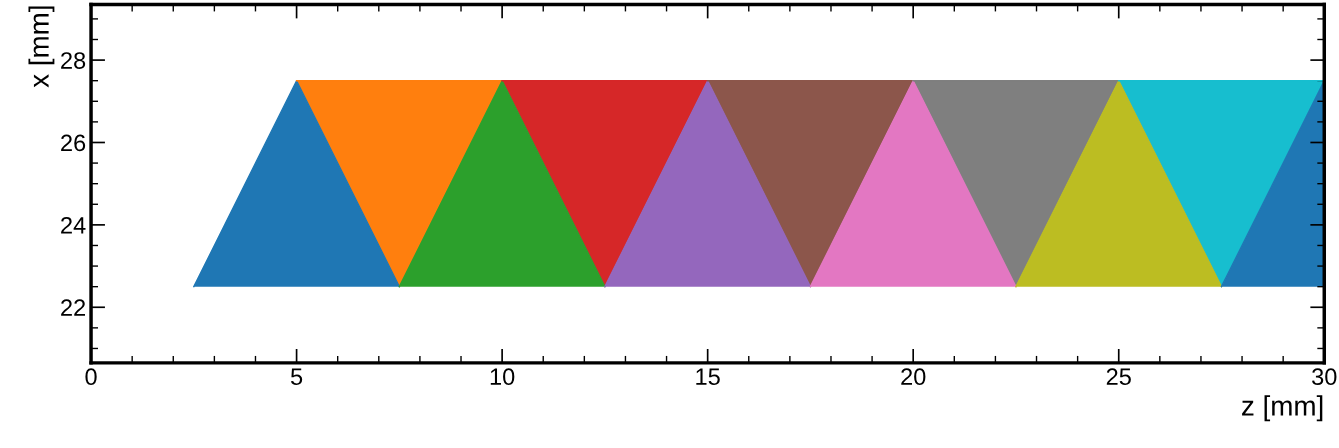 The image size is (1339, 448). Describe the element at coordinates (708, 377) in the screenshot. I see `x-tick-label: 15` at that location.